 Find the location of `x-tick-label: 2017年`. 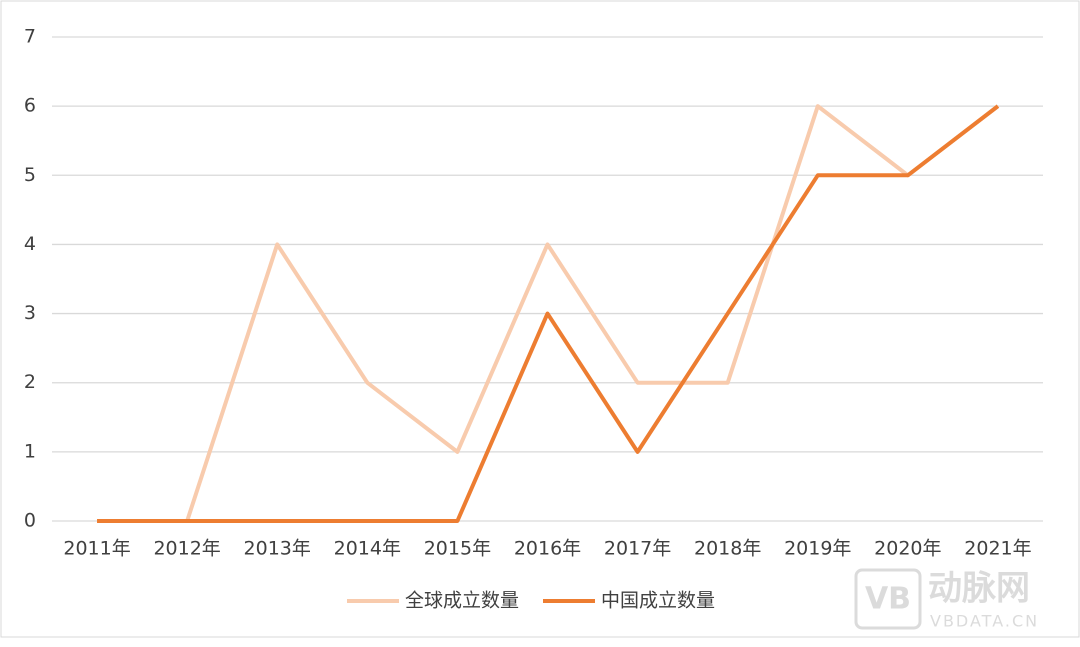

x-tick-label: 2017年 is located at coordinates (637, 549).